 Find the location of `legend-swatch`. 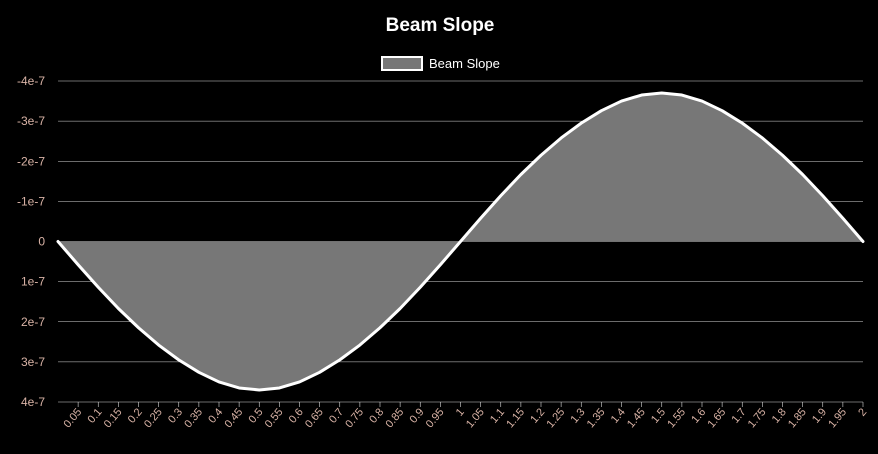

legend-swatch is located at coordinates (402, 63).